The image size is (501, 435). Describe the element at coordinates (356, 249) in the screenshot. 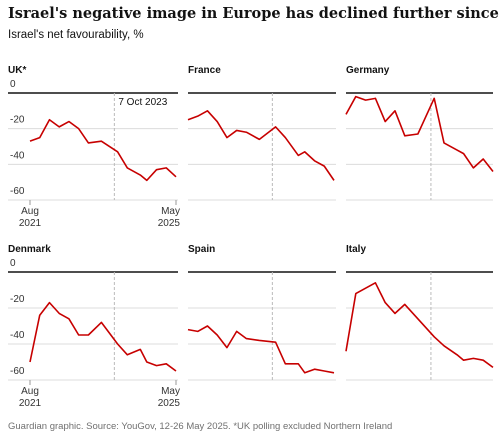

I see `panel-title: Italy` at that location.